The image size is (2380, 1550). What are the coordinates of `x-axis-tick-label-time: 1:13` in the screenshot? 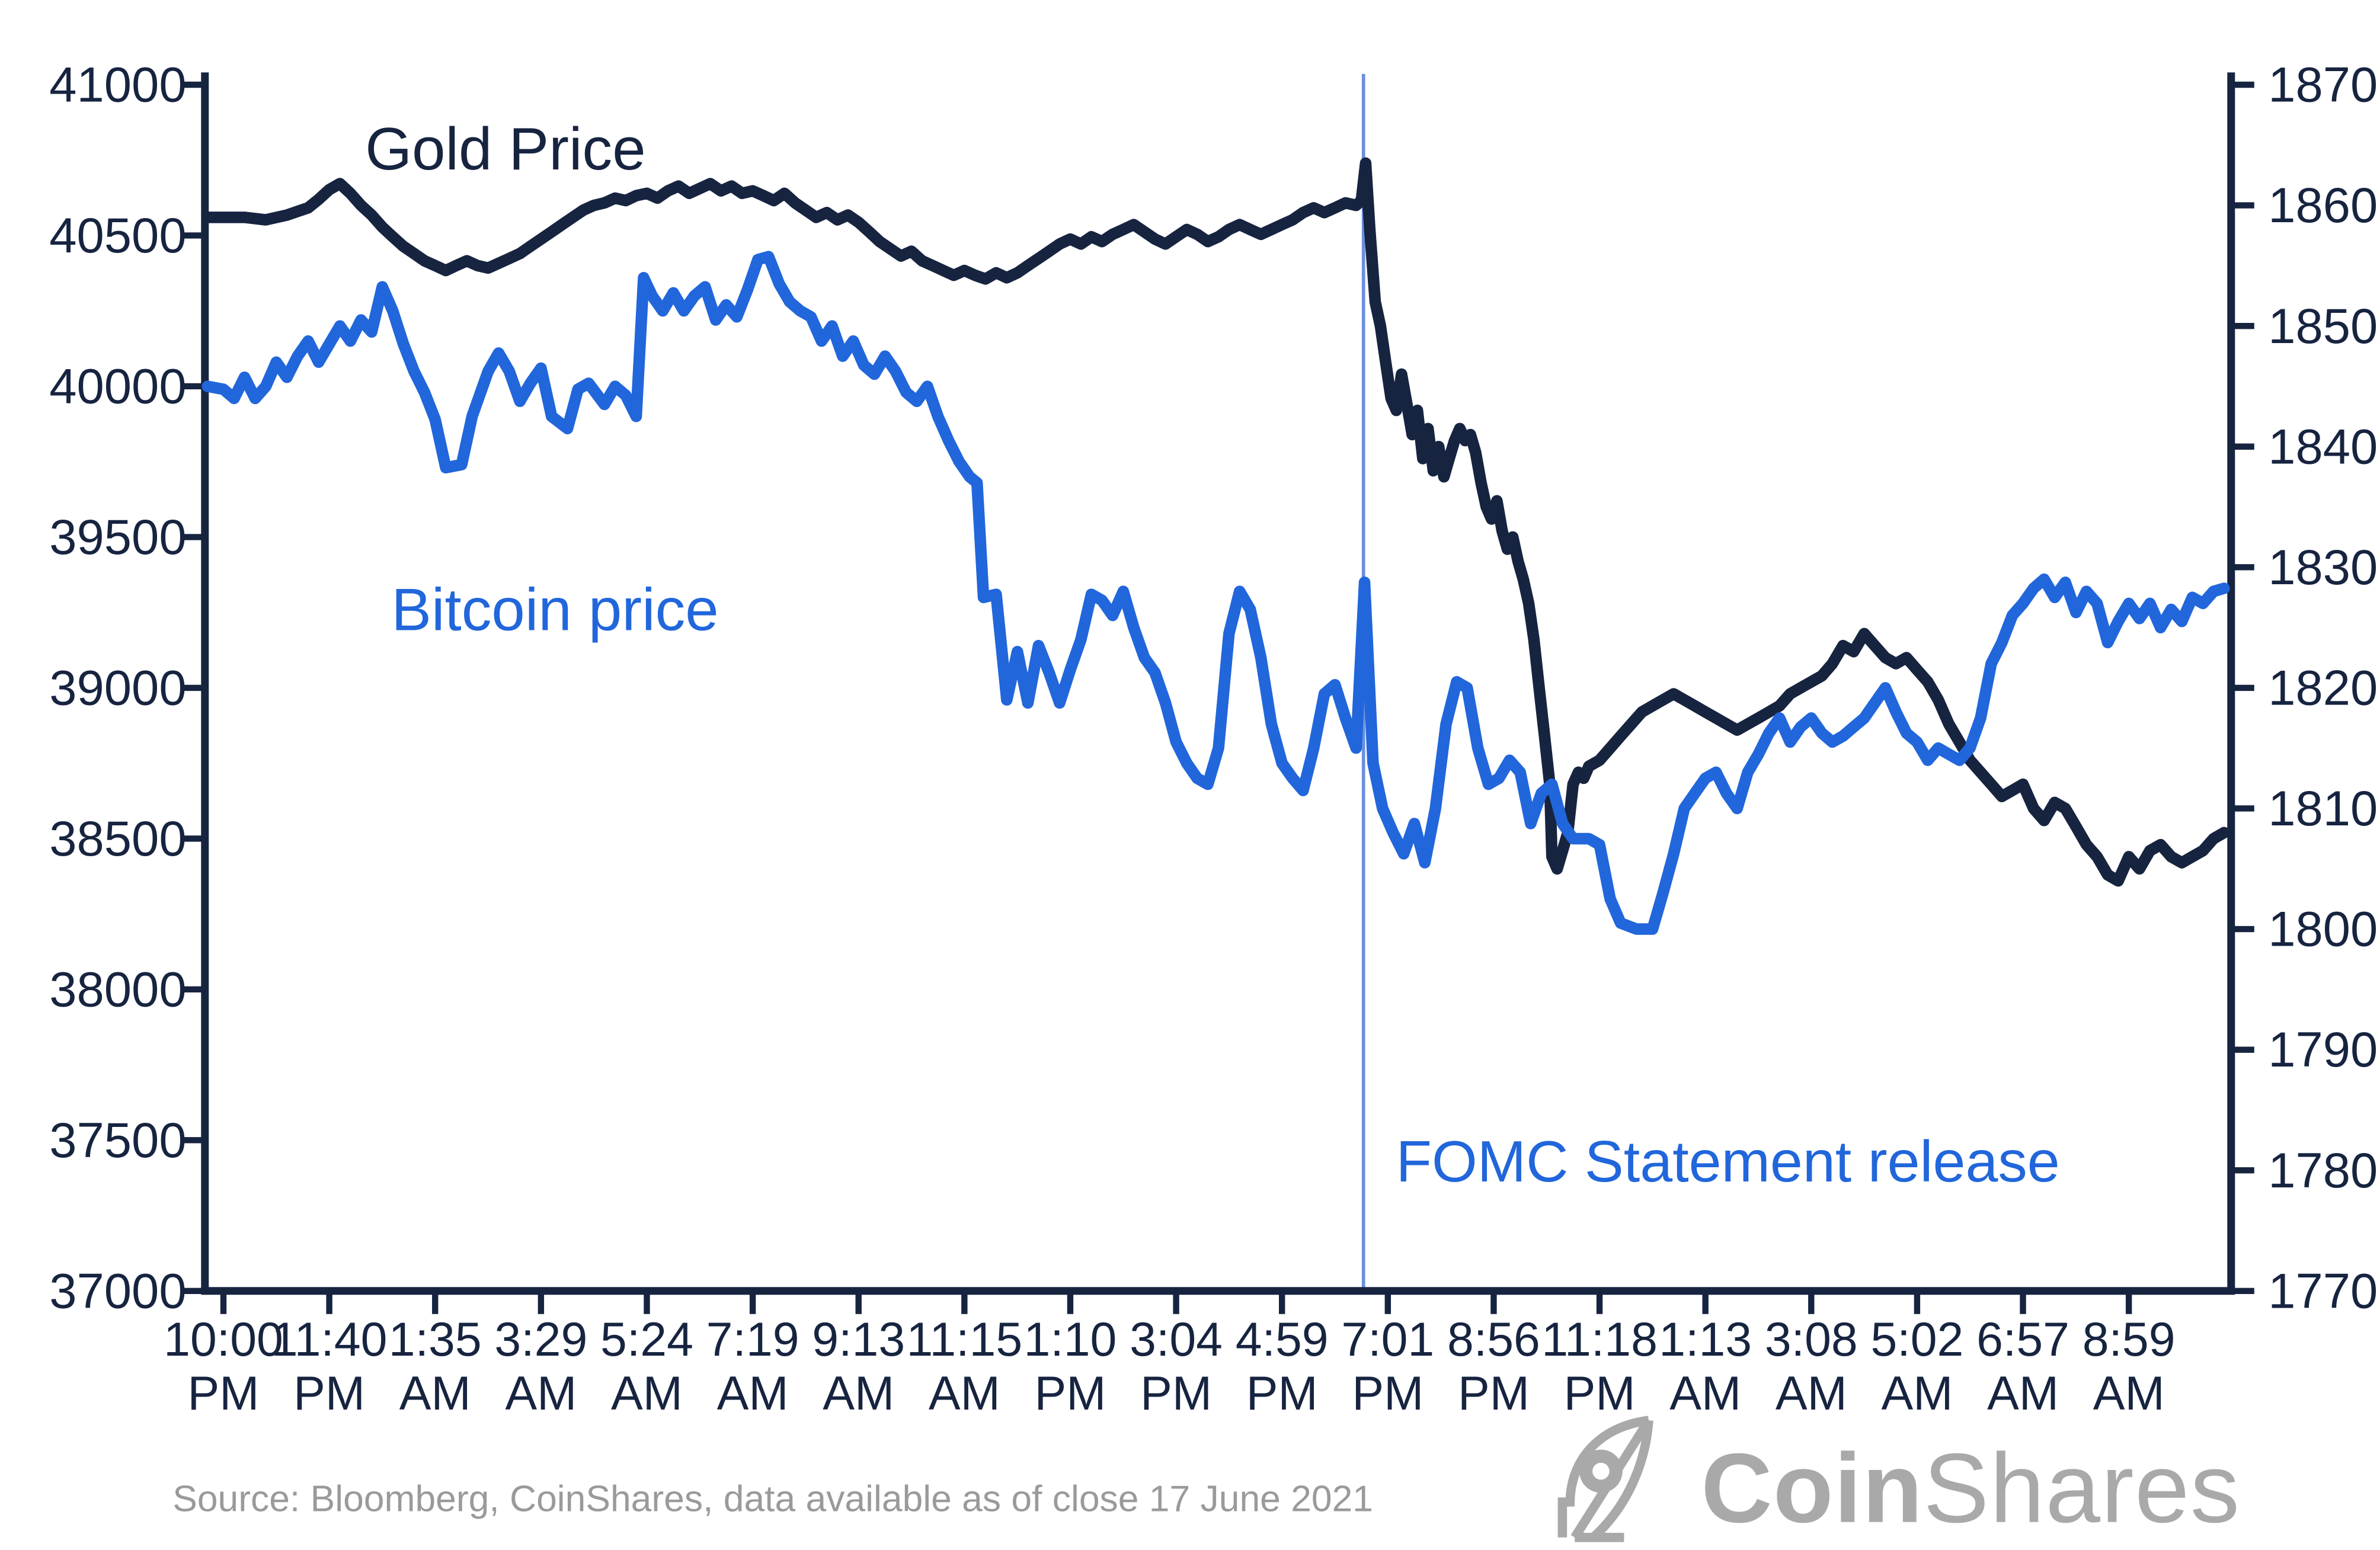 It's located at (1706, 1339).